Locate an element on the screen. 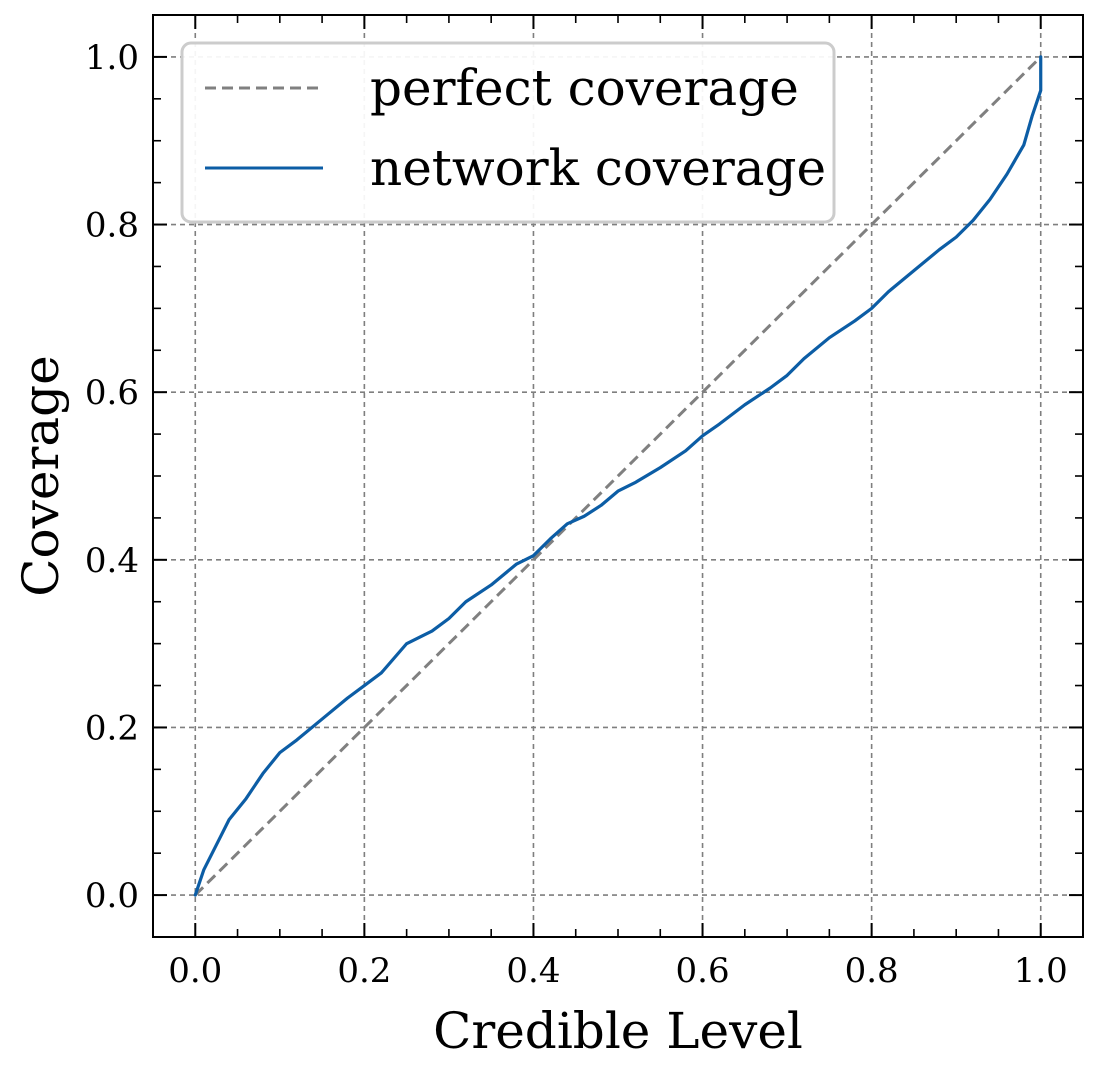 The image size is (1097, 1073). y-tick-label: 0.8 is located at coordinates (112, 226).